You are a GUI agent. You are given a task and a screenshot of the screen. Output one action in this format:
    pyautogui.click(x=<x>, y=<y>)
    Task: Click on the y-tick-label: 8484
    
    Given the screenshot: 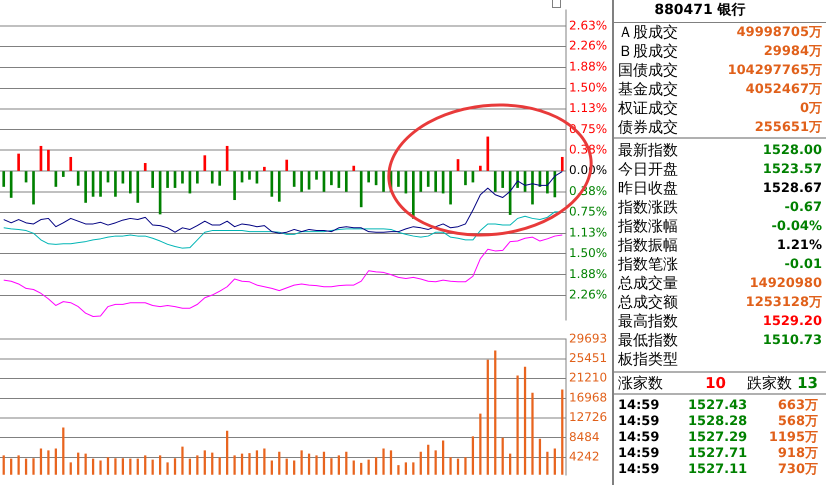 What is the action you would take?
    pyautogui.click(x=584, y=437)
    